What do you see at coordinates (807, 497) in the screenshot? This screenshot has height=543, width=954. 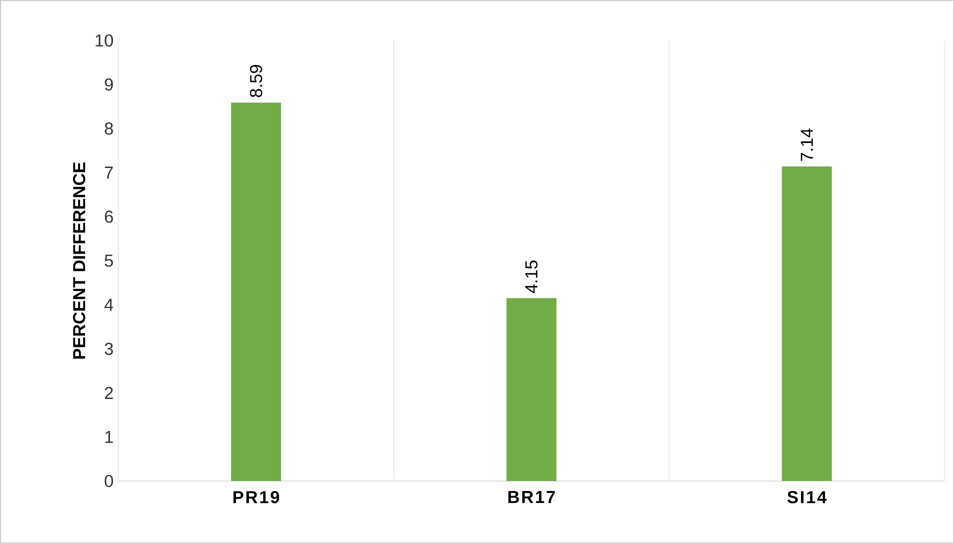 I see `x-tick-label: SI14` at bounding box center [807, 497].